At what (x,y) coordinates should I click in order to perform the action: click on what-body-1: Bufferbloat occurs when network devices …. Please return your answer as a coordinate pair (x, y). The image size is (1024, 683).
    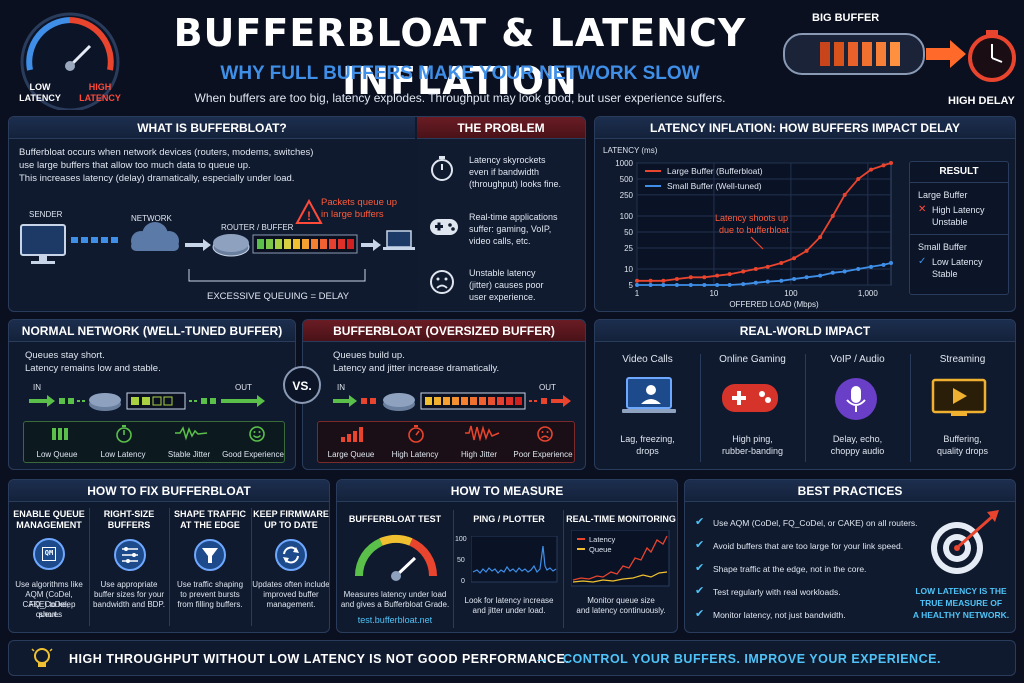
    Looking at the image, I should click on (166, 152).